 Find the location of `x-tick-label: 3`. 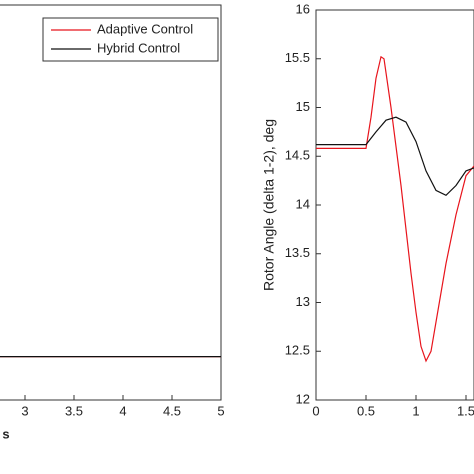

x-tick-label: 3 is located at coordinates (24, 410).